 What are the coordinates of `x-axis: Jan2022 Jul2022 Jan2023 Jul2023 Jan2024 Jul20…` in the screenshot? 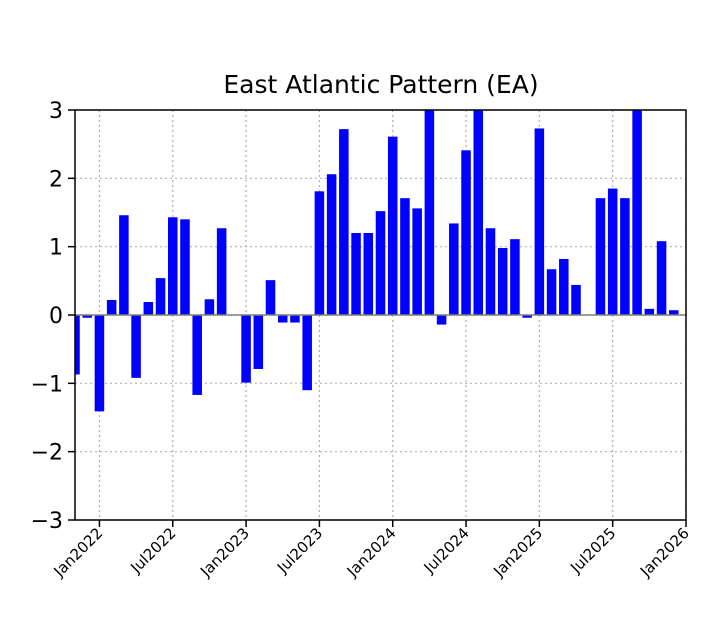 It's located at (371, 550).